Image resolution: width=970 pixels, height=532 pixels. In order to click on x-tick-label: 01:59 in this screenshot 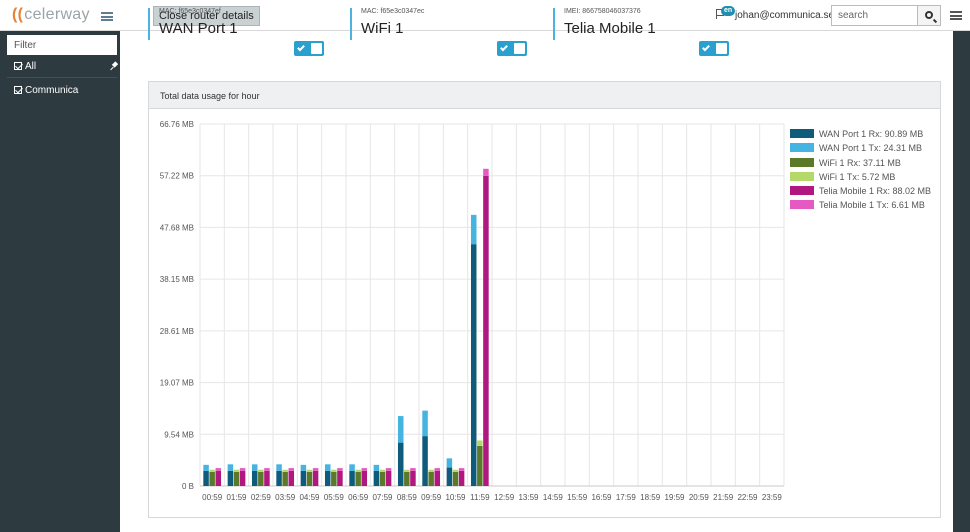, I will do `click(236, 497)`.